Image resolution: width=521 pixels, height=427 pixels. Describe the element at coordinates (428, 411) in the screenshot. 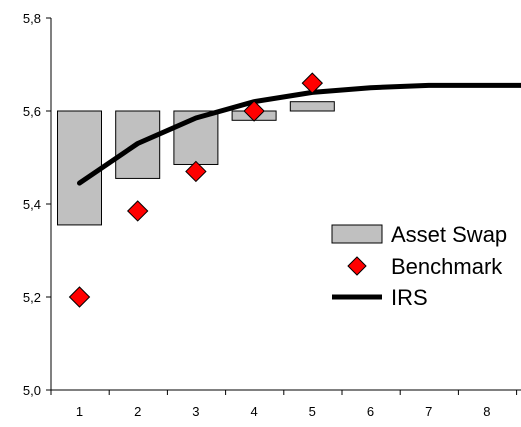

I see `x-tick-label: 7` at that location.